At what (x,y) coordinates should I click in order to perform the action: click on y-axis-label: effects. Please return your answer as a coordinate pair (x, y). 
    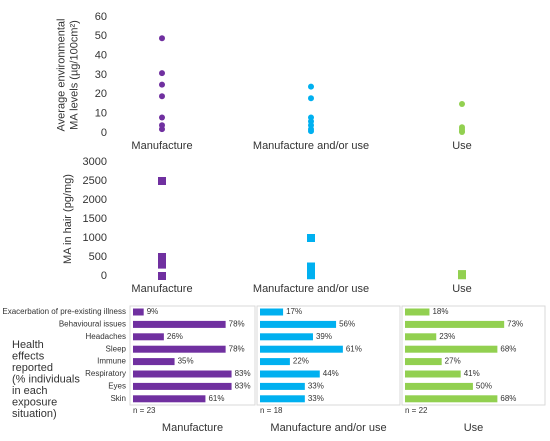
    Looking at the image, I should click on (28, 356).